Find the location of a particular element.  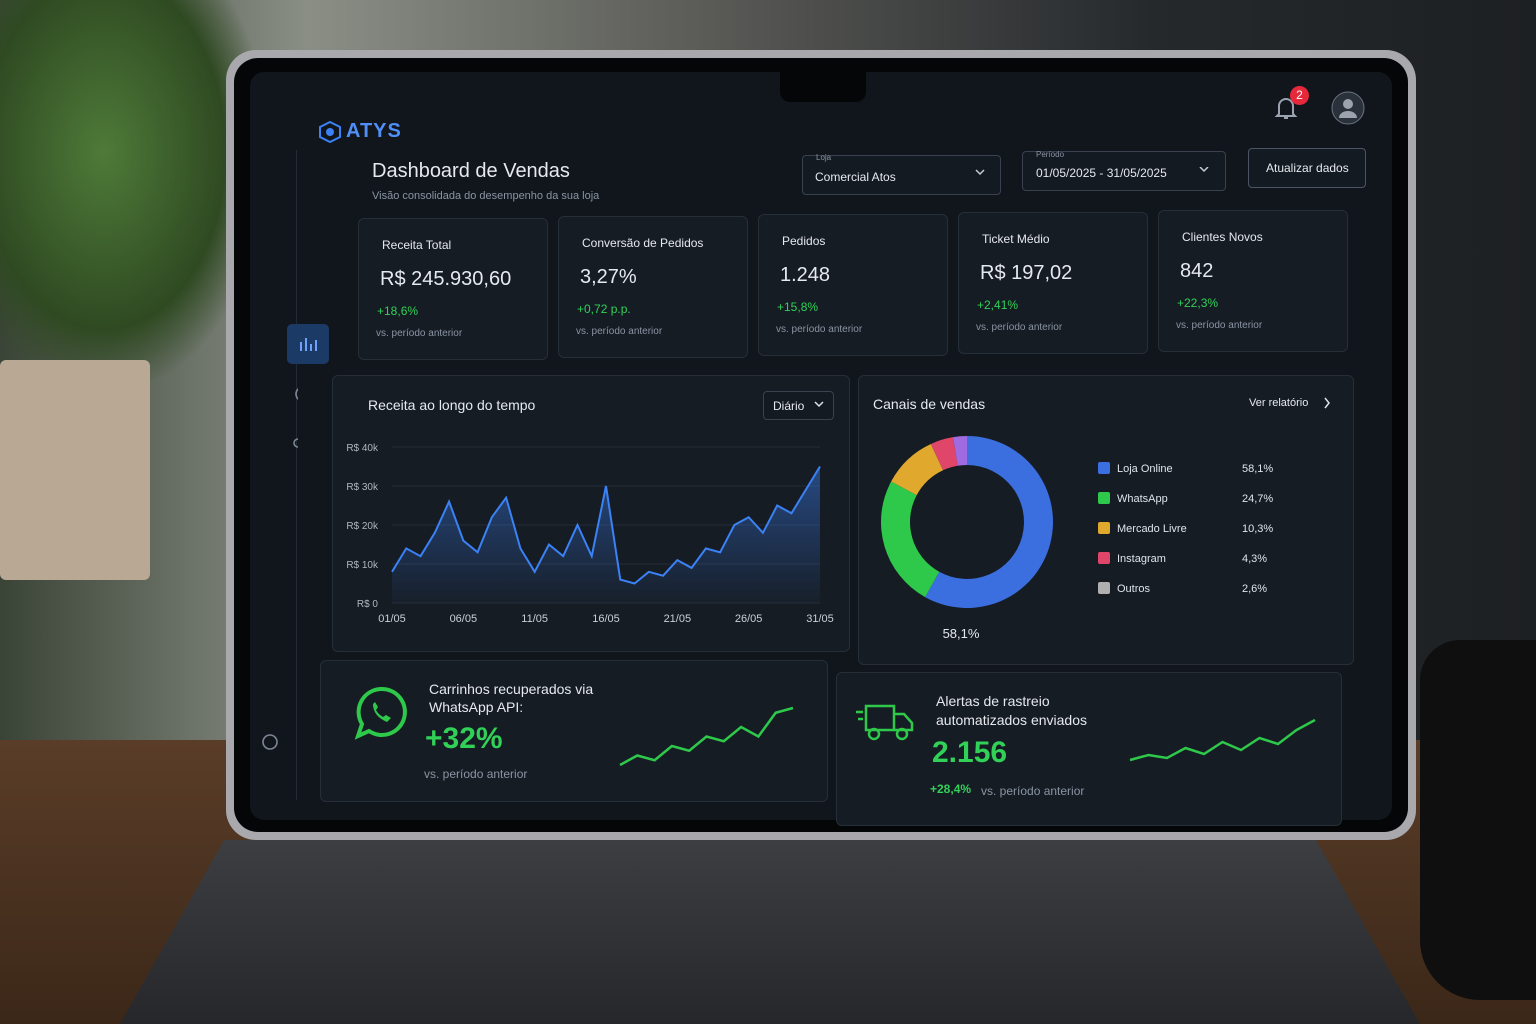

kpi-value: R$ 245.930,60 is located at coordinates (446, 279).